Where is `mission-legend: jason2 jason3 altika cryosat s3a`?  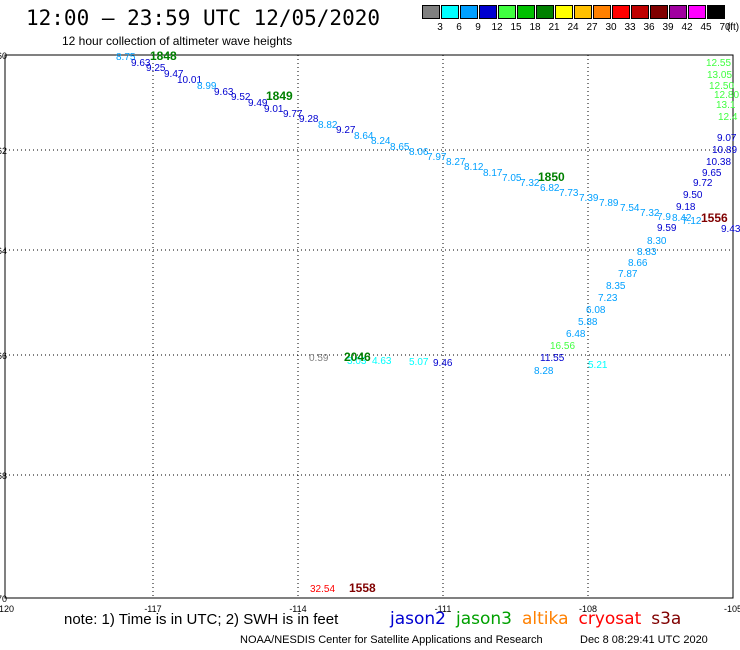 mission-legend: jason2 jason3 altika cryosat s3a is located at coordinates (540, 619).